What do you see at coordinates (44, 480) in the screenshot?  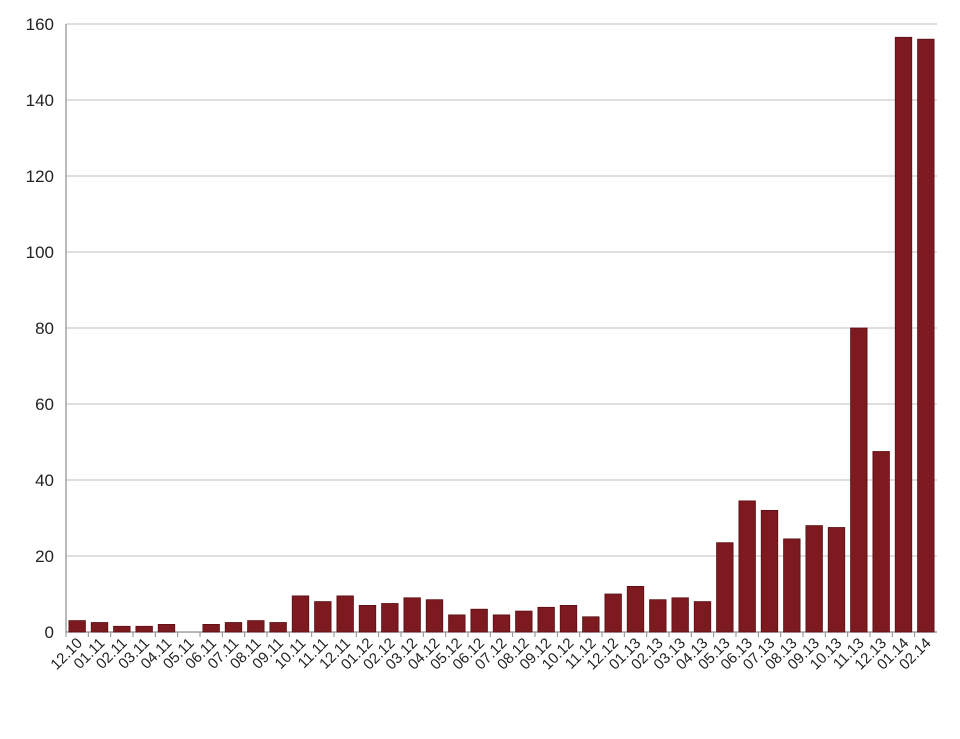 I see `y-tick-label: 40` at bounding box center [44, 480].